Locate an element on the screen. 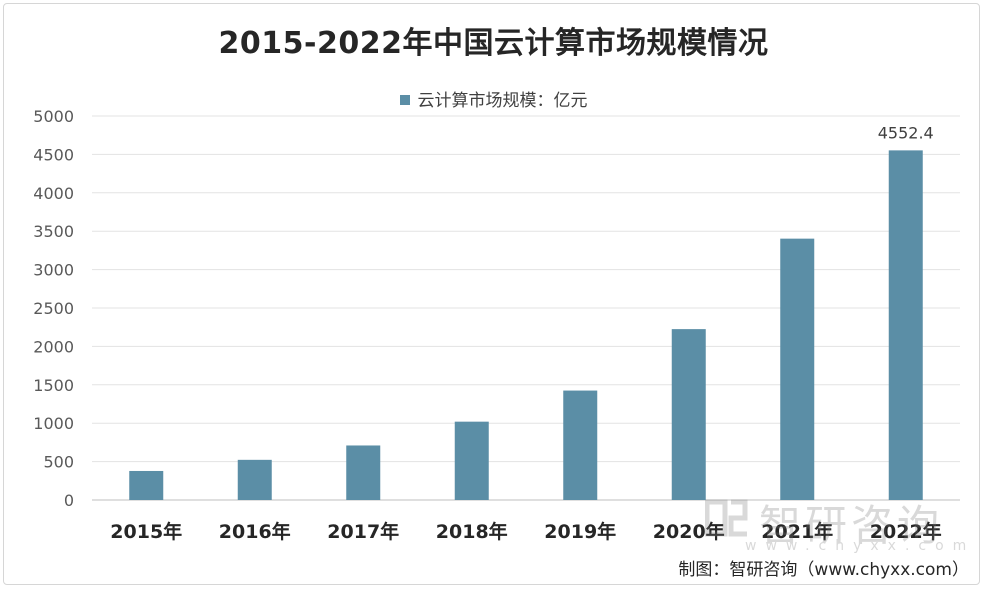 The image size is (987, 592). data-label: 4552.4 is located at coordinates (906, 132).